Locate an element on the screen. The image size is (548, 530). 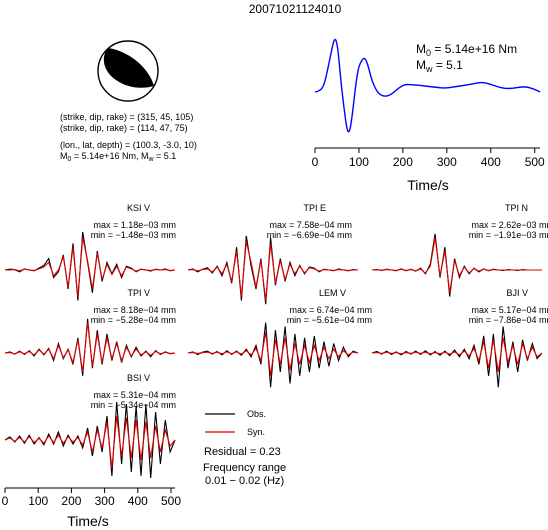
legend-obs-label: Obs. is located at coordinates (256, 414).